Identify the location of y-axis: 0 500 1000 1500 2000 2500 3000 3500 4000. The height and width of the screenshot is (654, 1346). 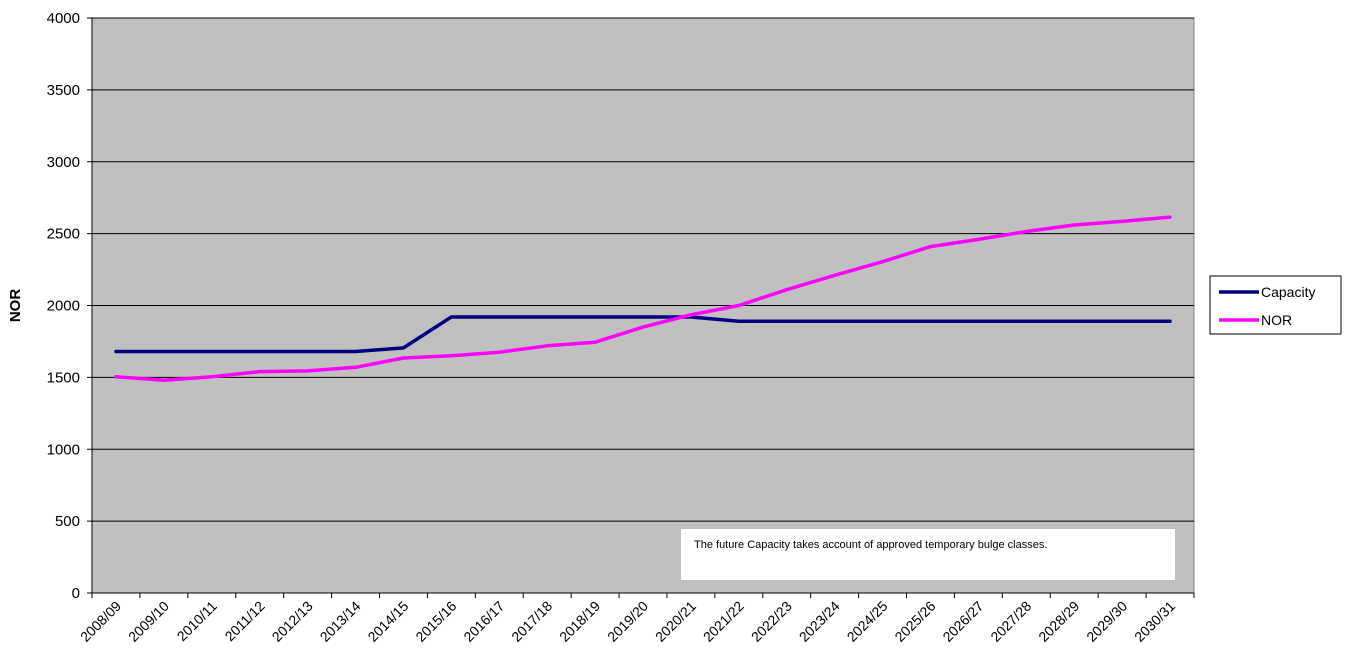
(70, 306).